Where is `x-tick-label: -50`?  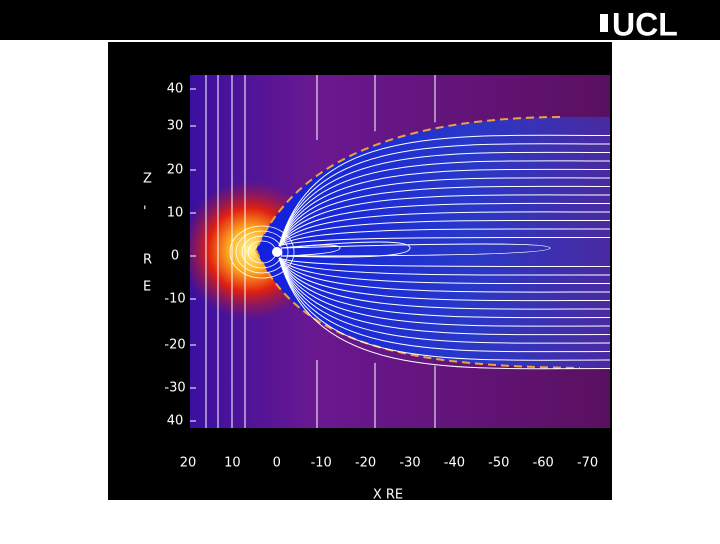
x-tick-label: -50 is located at coordinates (498, 463).